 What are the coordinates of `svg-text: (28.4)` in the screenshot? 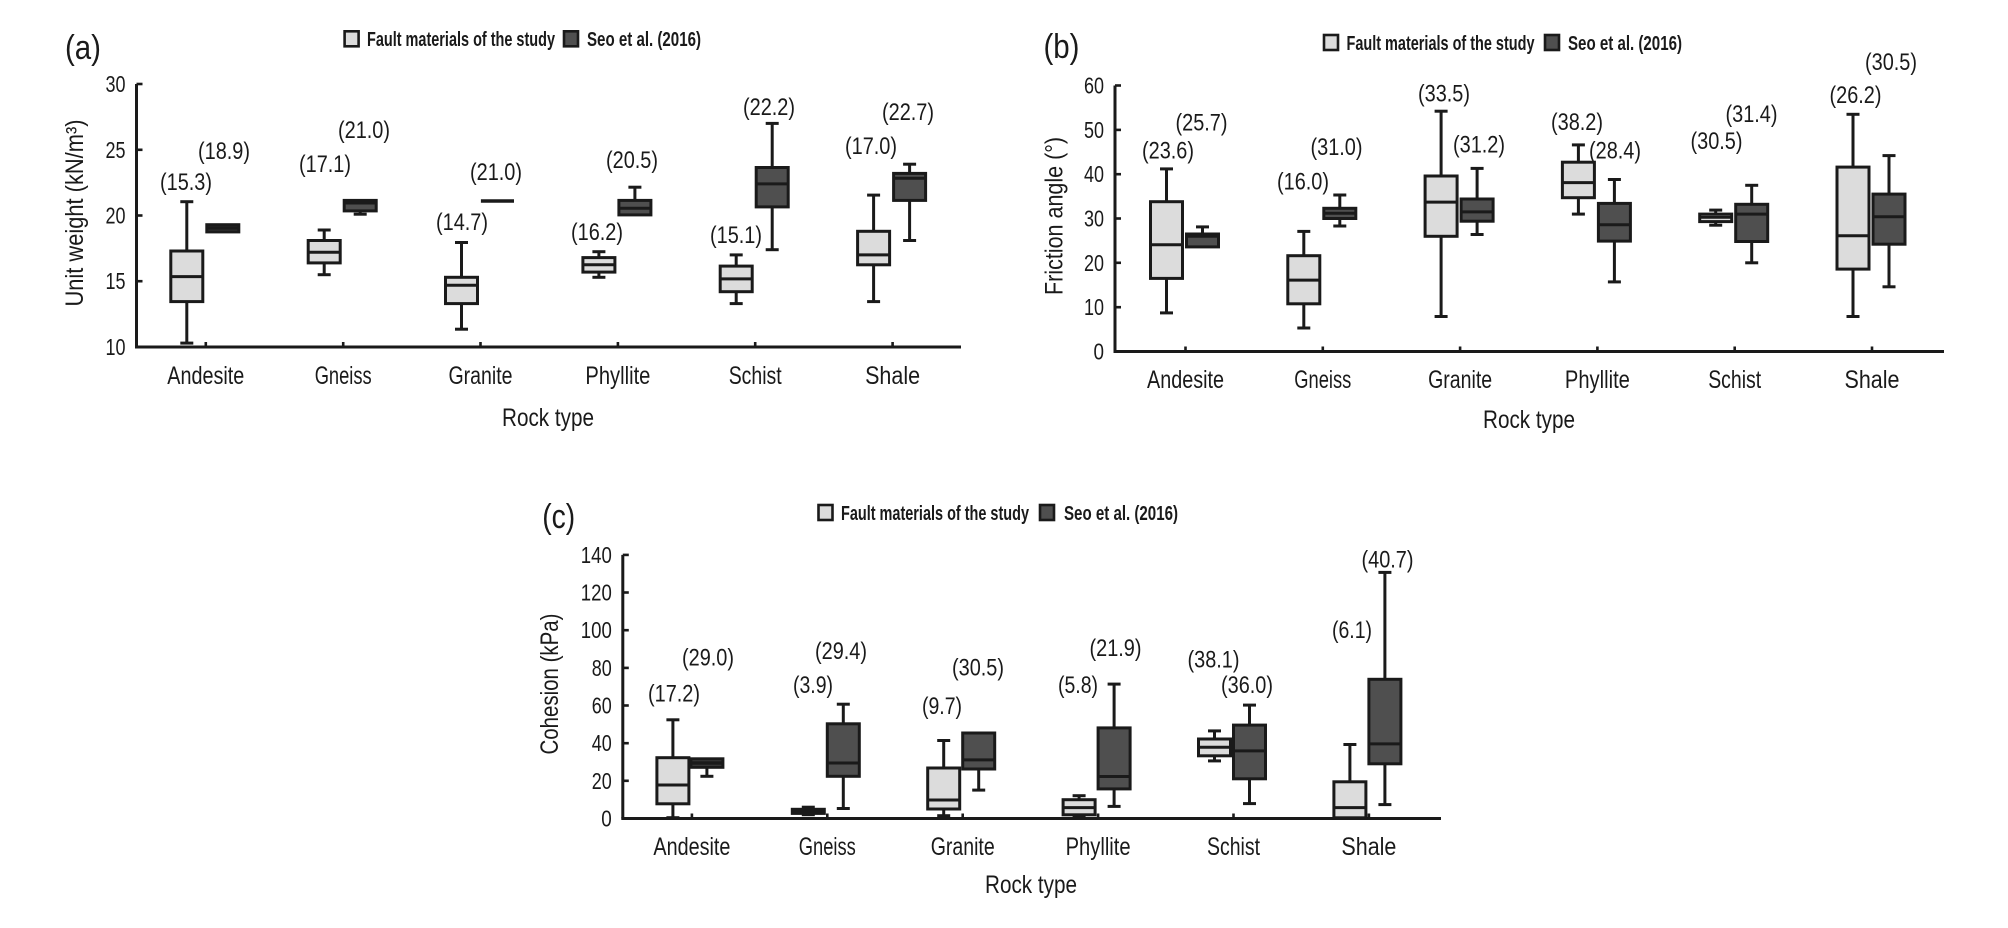 It's located at (1615, 151).